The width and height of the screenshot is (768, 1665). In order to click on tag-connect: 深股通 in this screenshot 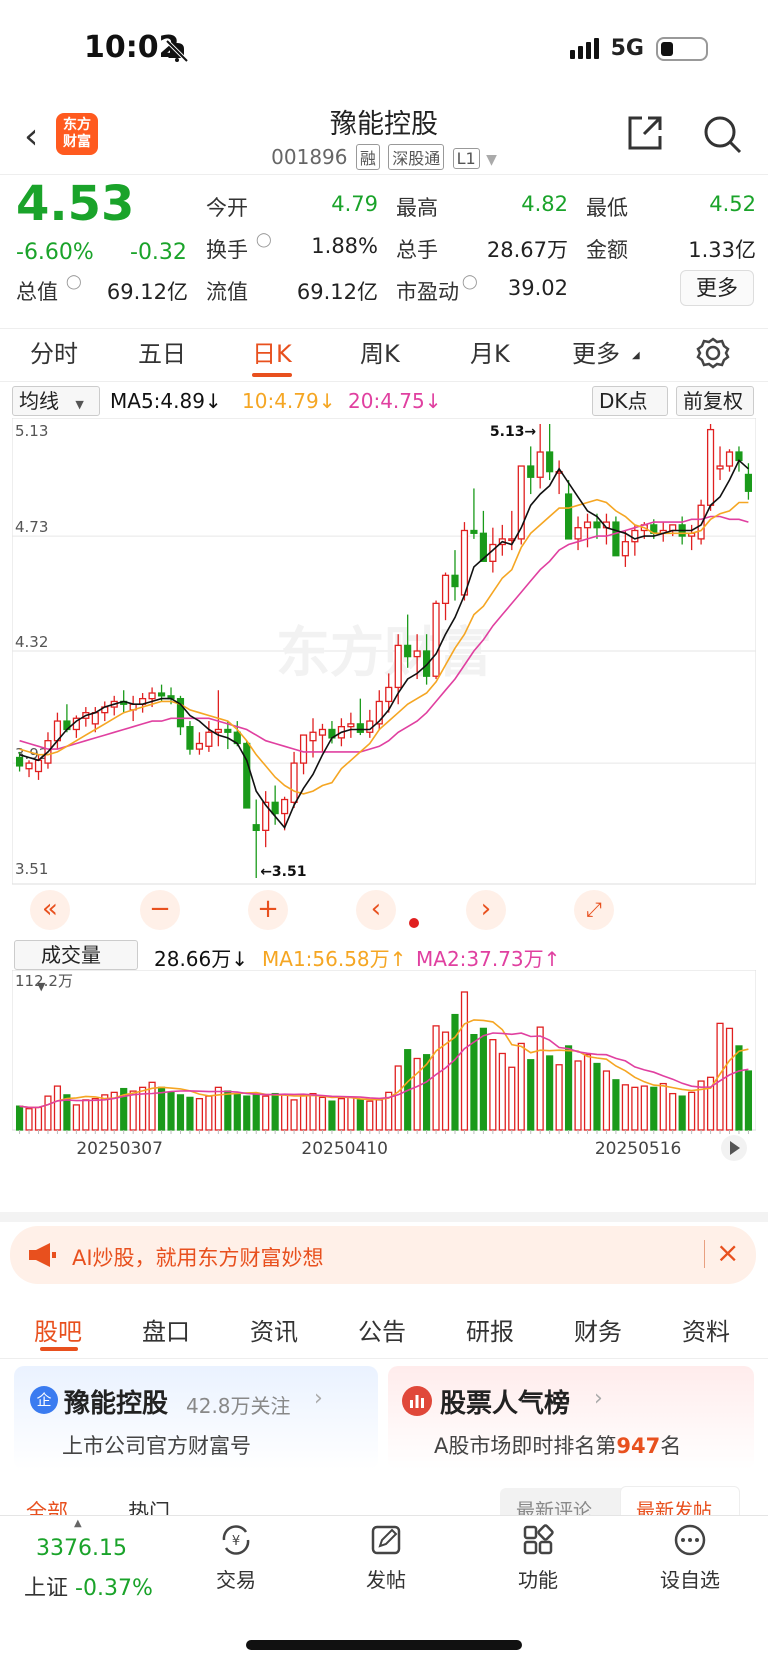, I will do `click(416, 157)`.